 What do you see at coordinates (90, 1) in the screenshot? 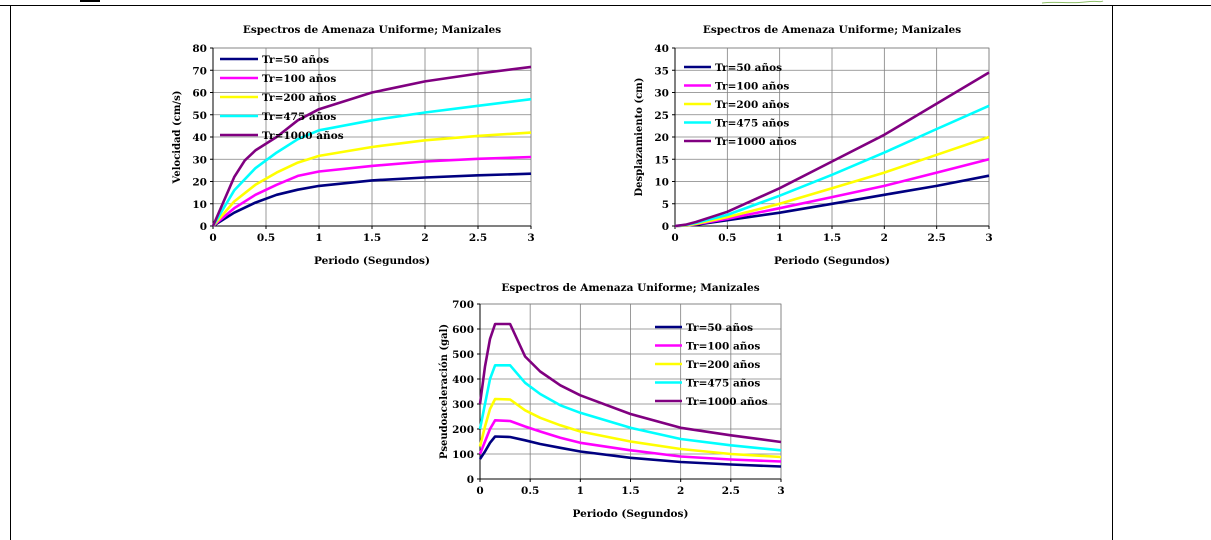
I see `corner-mark` at bounding box center [90, 1].